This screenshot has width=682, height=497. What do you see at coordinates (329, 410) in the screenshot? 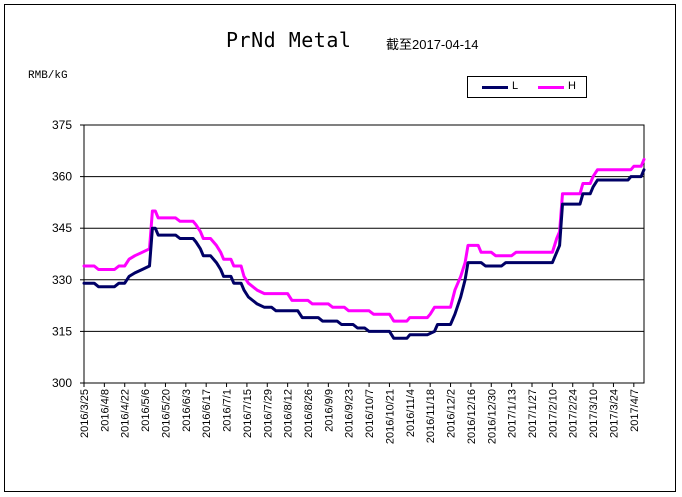
I see `x-tick-label-12: 2016/9/9` at bounding box center [329, 410].